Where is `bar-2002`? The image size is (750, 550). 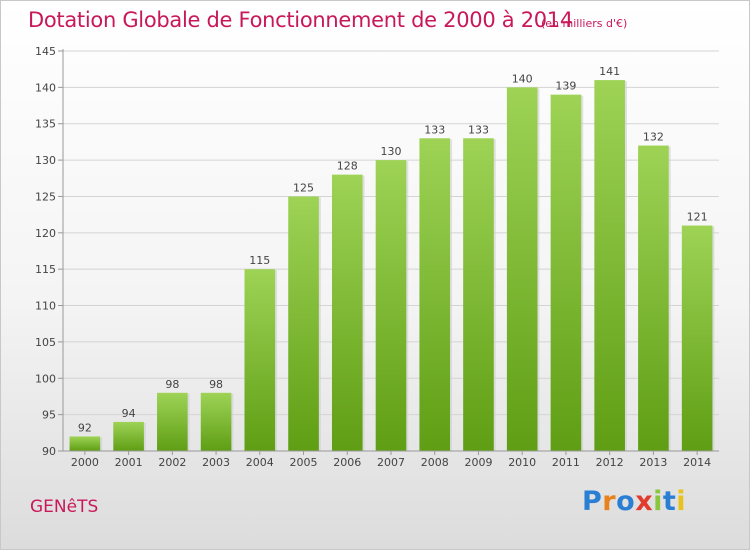 bar-2002 is located at coordinates (172, 421).